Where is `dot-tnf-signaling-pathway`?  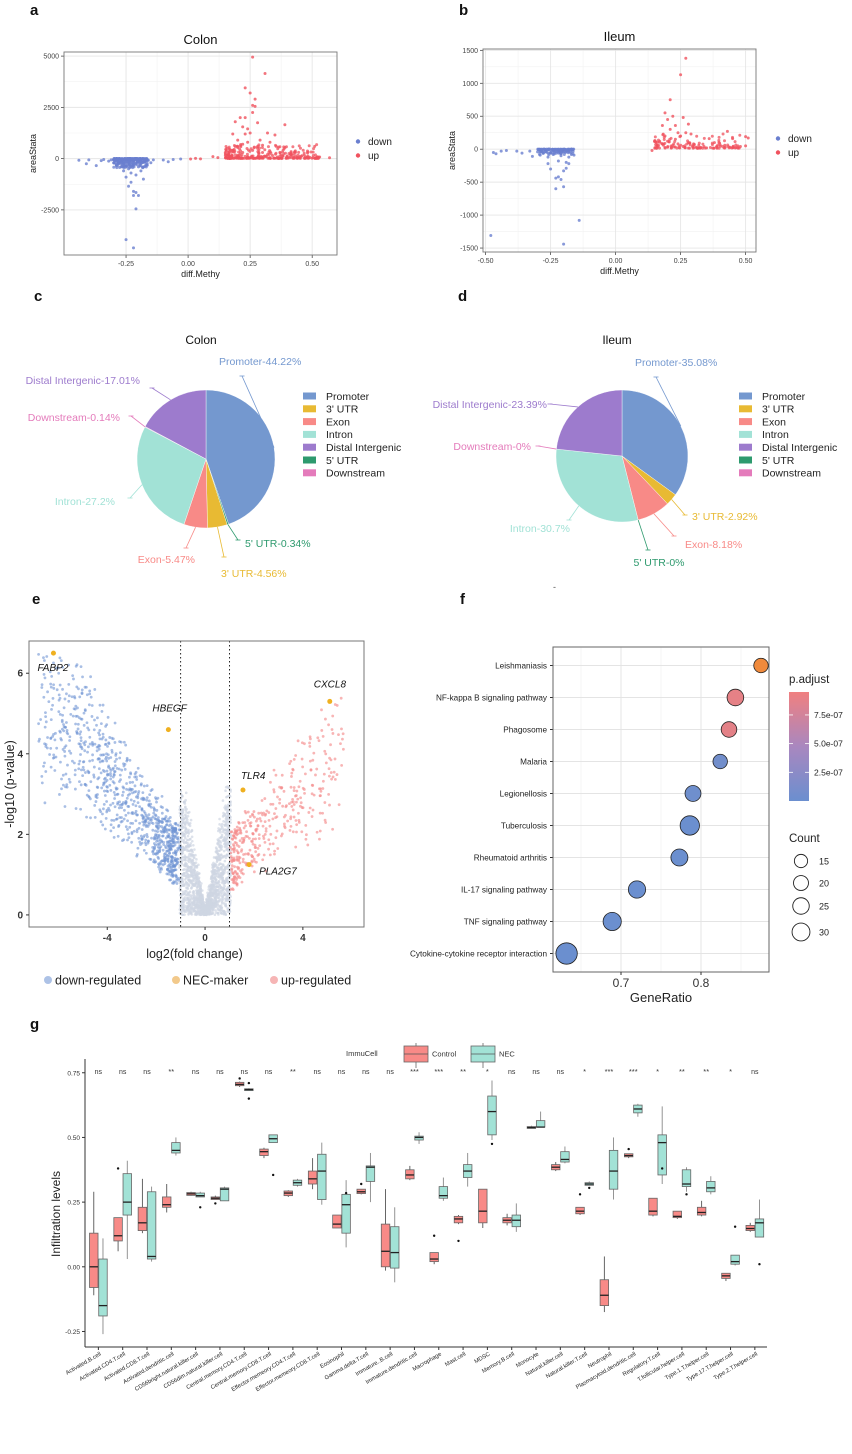
dot-tnf-signaling-pathway is located at coordinates (612, 921).